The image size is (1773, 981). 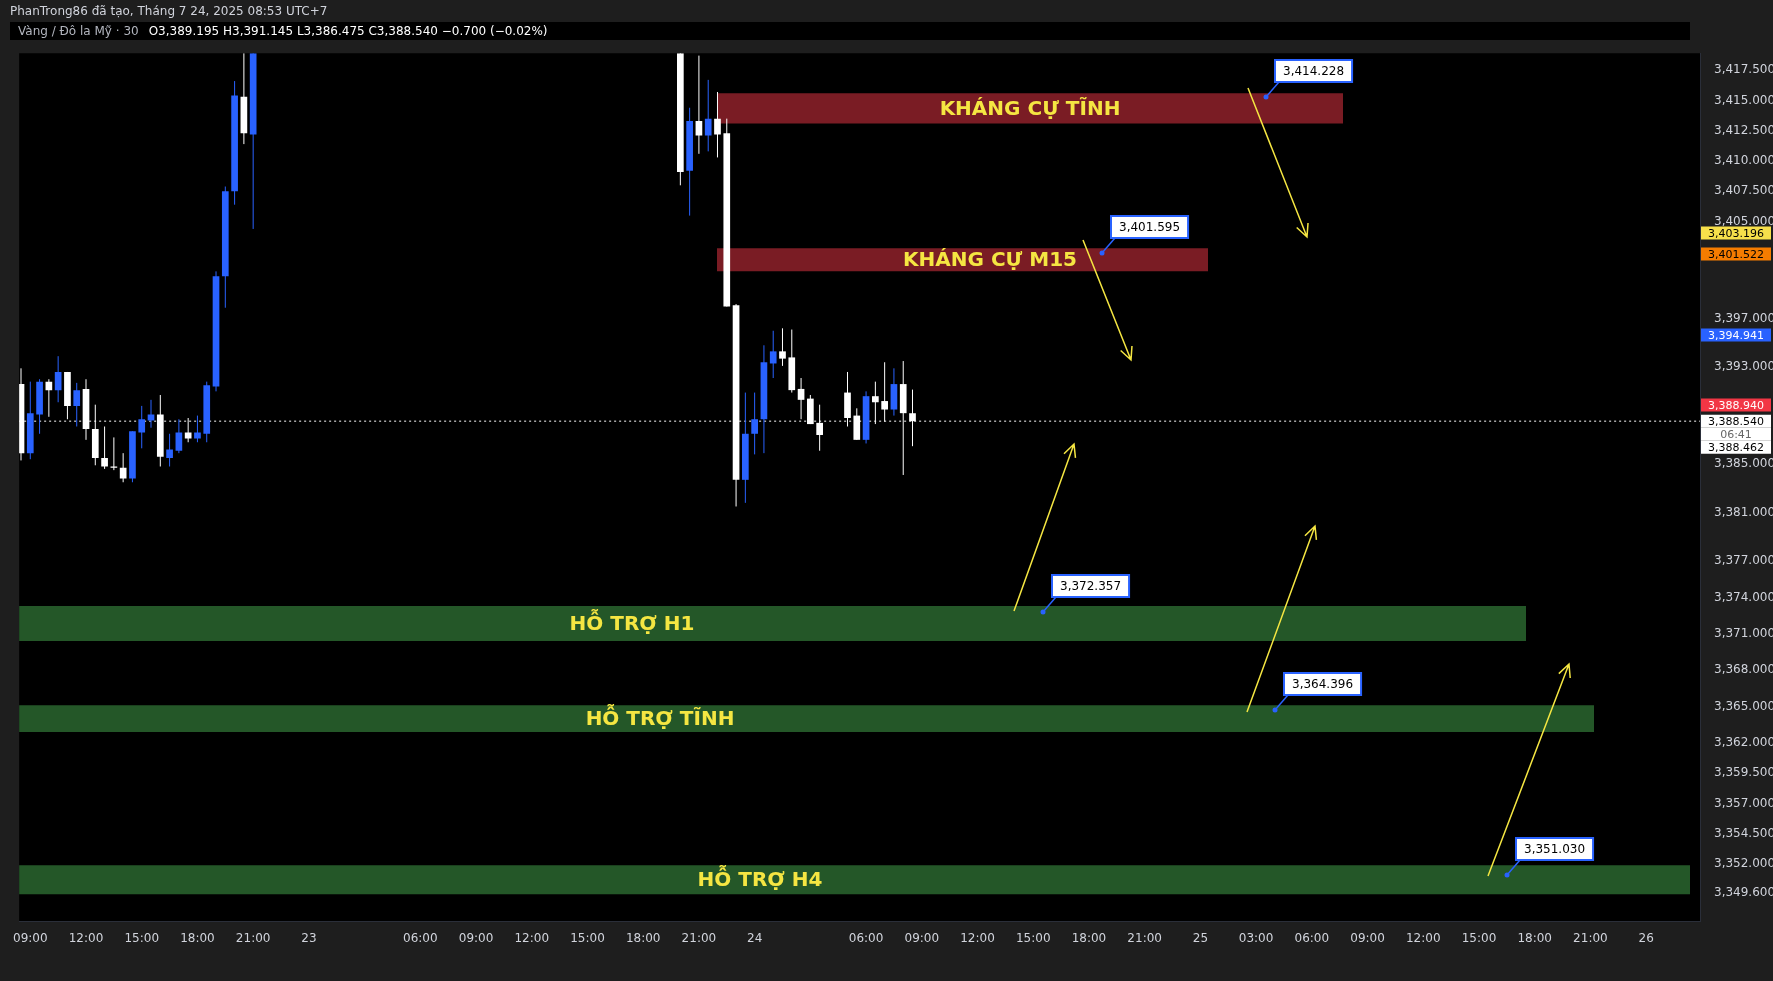 I want to click on band-label: KHÁNG CỰ M15, so click(x=990, y=259).